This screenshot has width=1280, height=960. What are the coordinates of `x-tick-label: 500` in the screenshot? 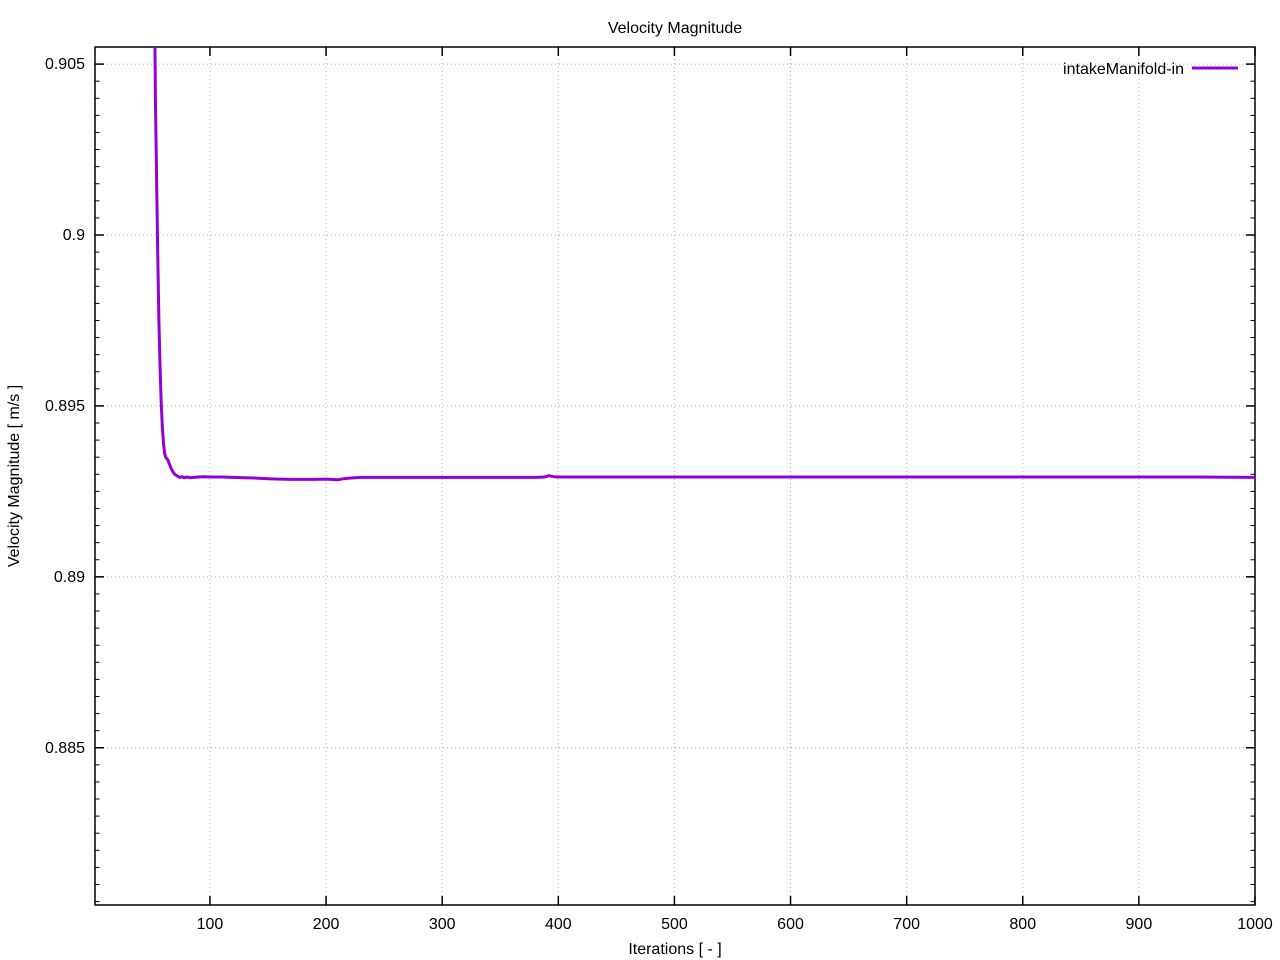 It's located at (674, 924).